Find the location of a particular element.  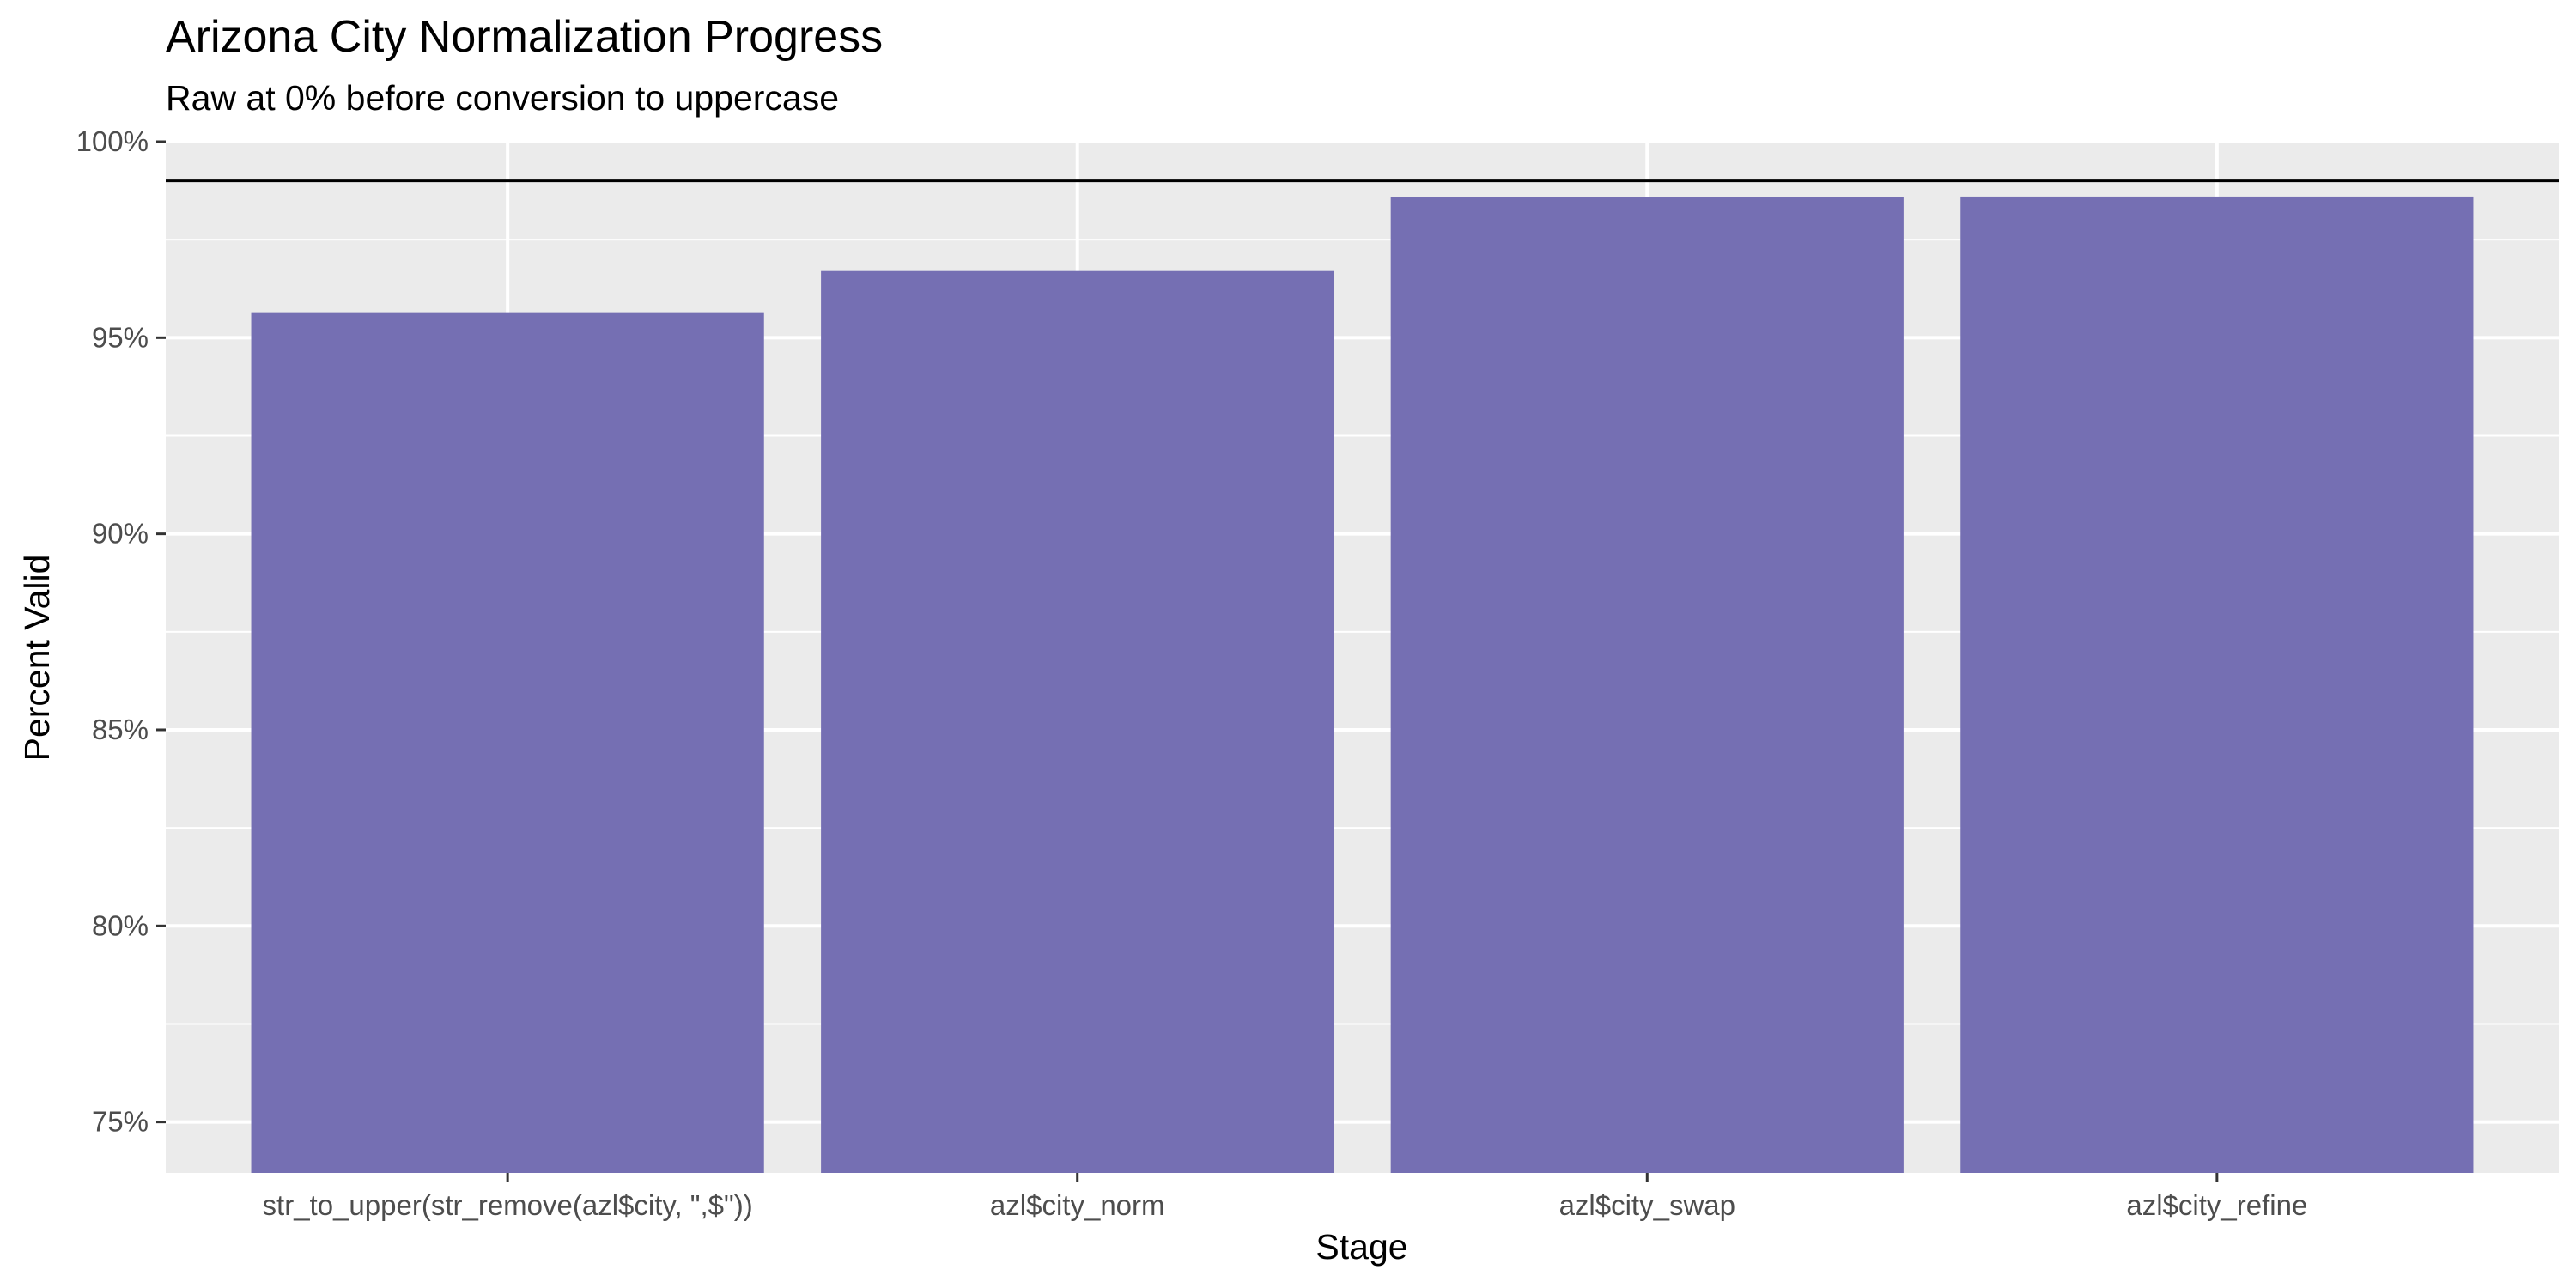

y-tick-label: 85% is located at coordinates (121, 729).